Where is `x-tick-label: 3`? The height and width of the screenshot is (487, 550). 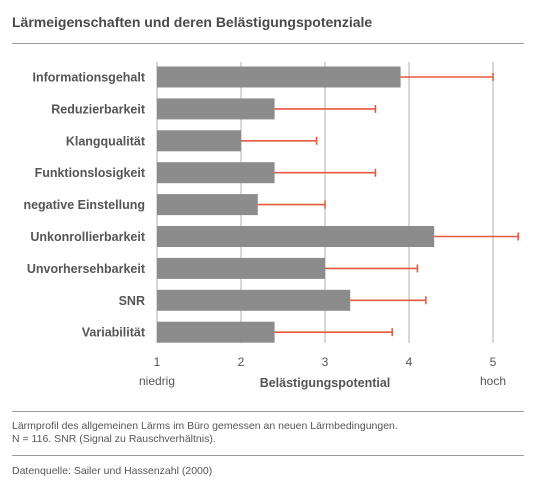 x-tick-label: 3 is located at coordinates (325, 362).